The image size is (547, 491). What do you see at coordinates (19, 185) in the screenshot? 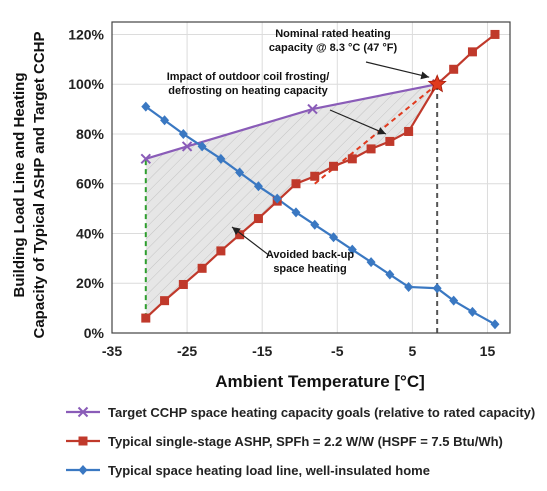
I see `y-axis-title-line-1: Building Load Line and Heating` at bounding box center [19, 185].